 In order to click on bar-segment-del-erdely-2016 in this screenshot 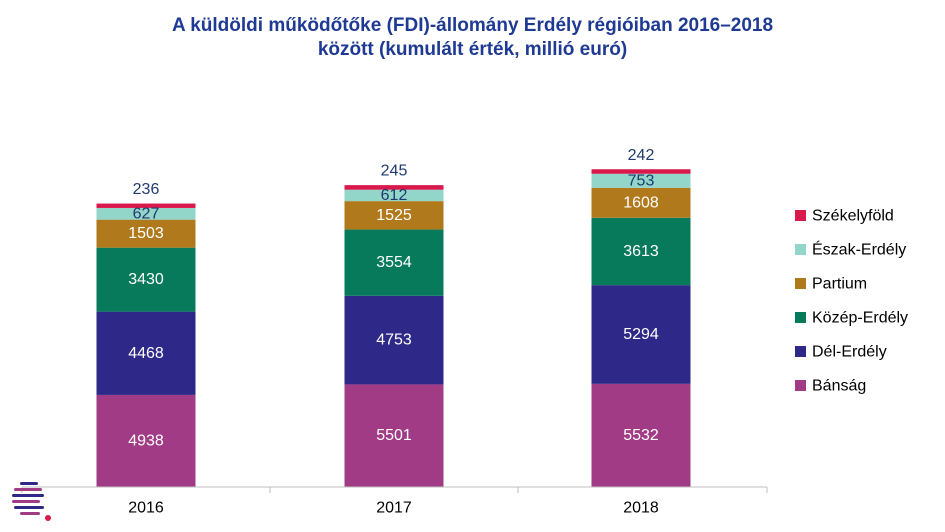, I will do `click(146, 353)`.